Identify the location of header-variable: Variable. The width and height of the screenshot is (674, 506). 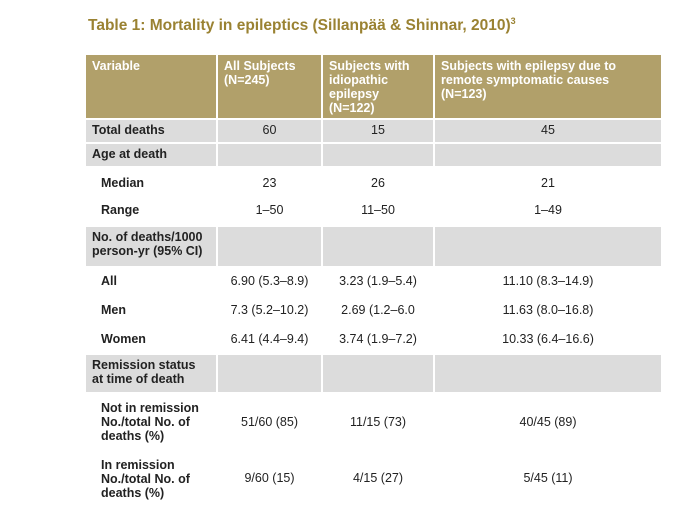
(152, 87).